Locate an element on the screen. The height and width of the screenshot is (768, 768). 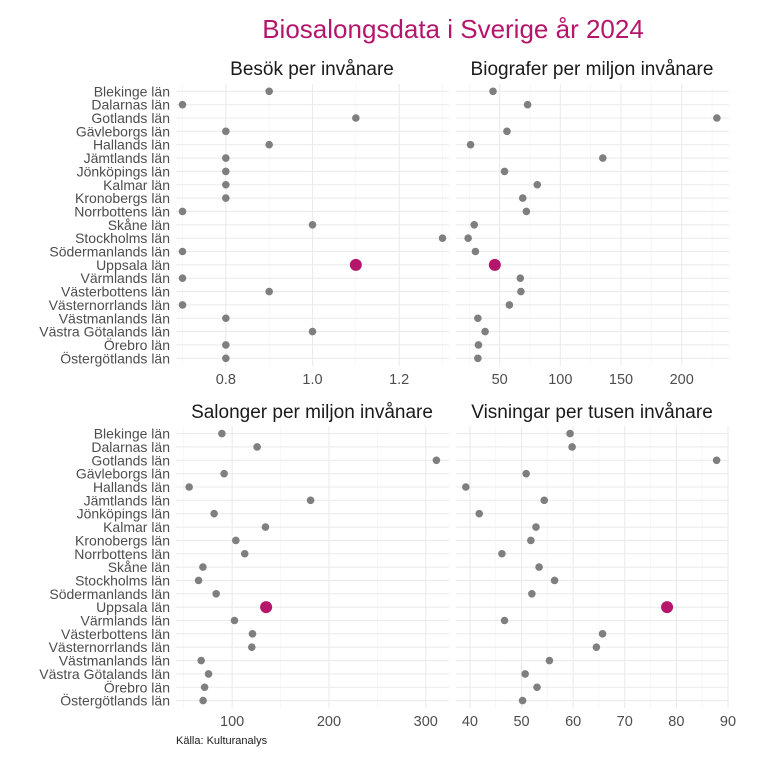
x-tick-label: 1.2 is located at coordinates (399, 380).